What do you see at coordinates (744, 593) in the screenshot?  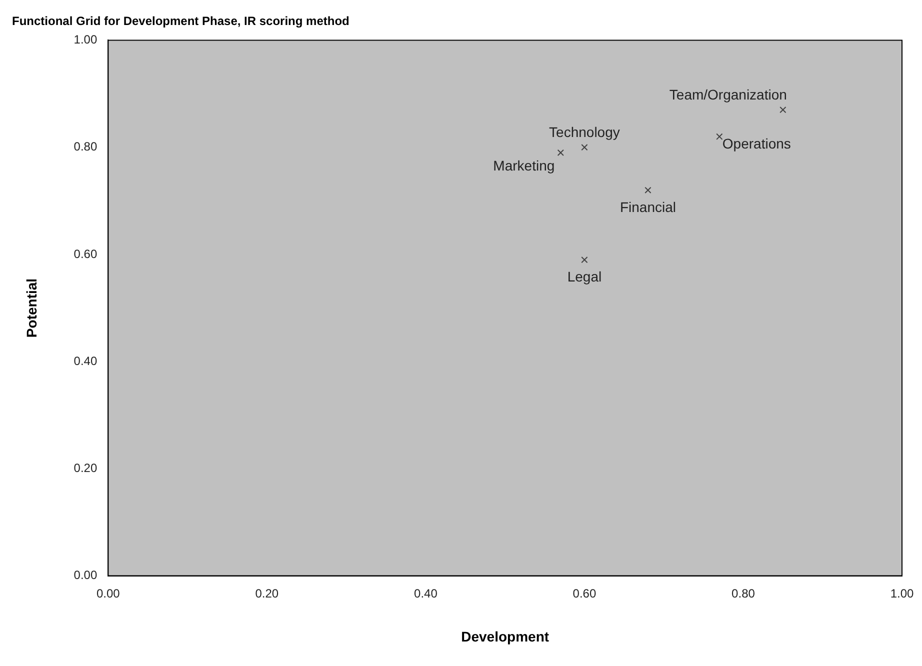 I see `x-tick-label: 0.80` at bounding box center [744, 593].